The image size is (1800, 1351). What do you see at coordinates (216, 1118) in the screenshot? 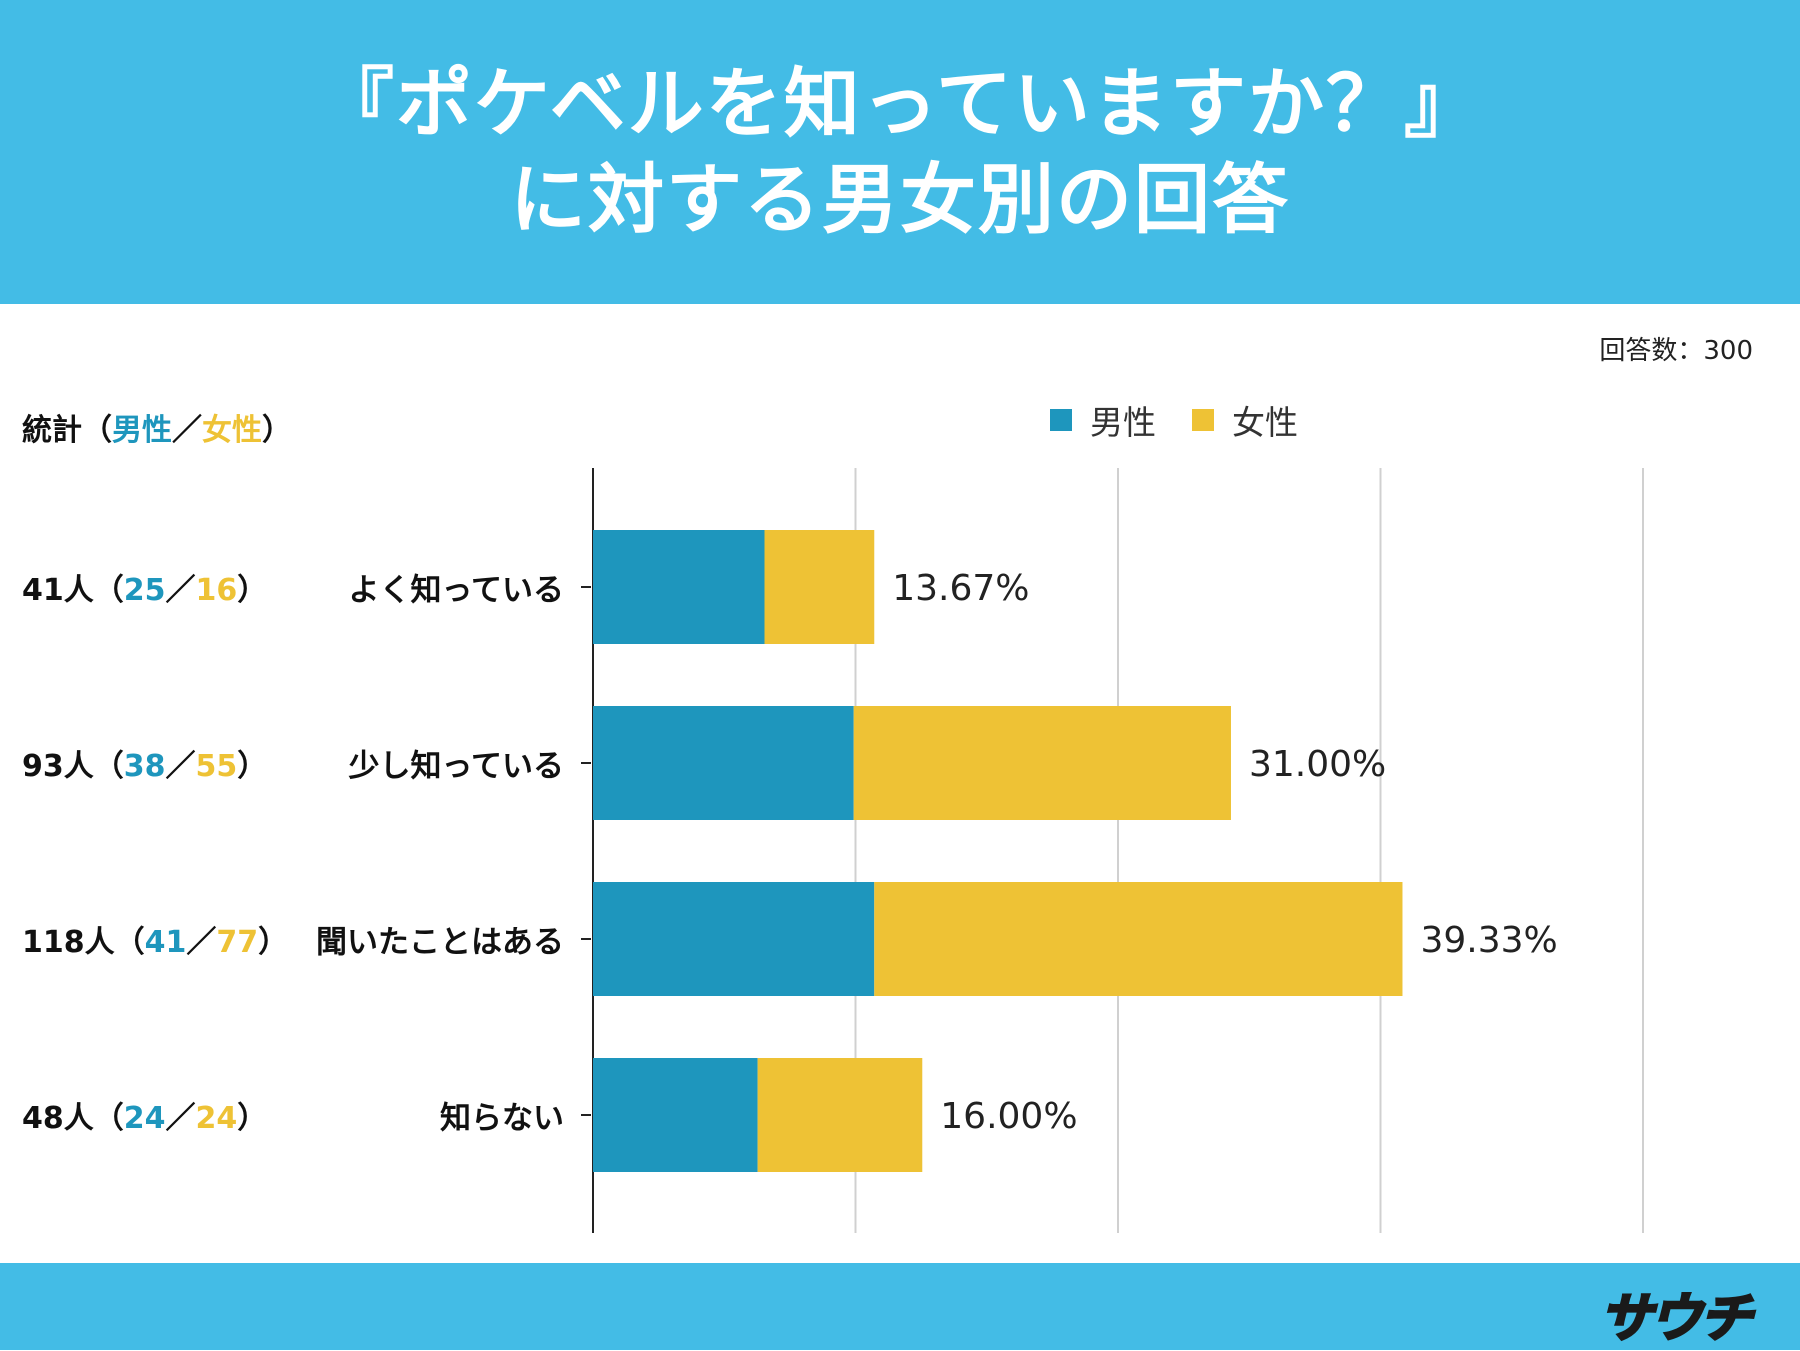
I see `row-female-count: 24` at bounding box center [216, 1118].